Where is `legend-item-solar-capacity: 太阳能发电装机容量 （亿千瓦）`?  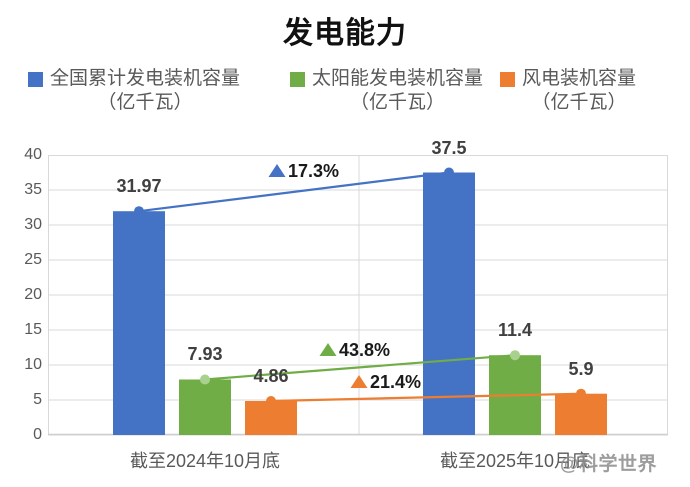
legend-item-solar-capacity: 太阳能发电装机容量 （亿千瓦） is located at coordinates (386, 91).